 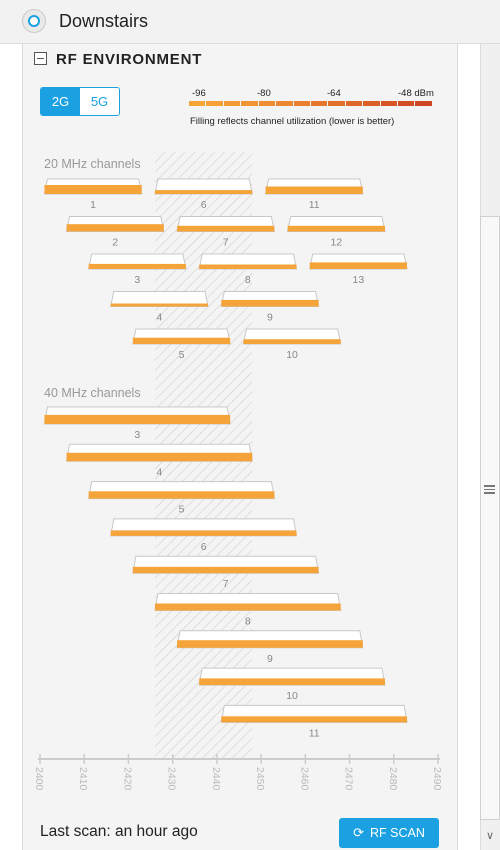 I want to click on x-tick-label: 2450, so click(x=260, y=779).